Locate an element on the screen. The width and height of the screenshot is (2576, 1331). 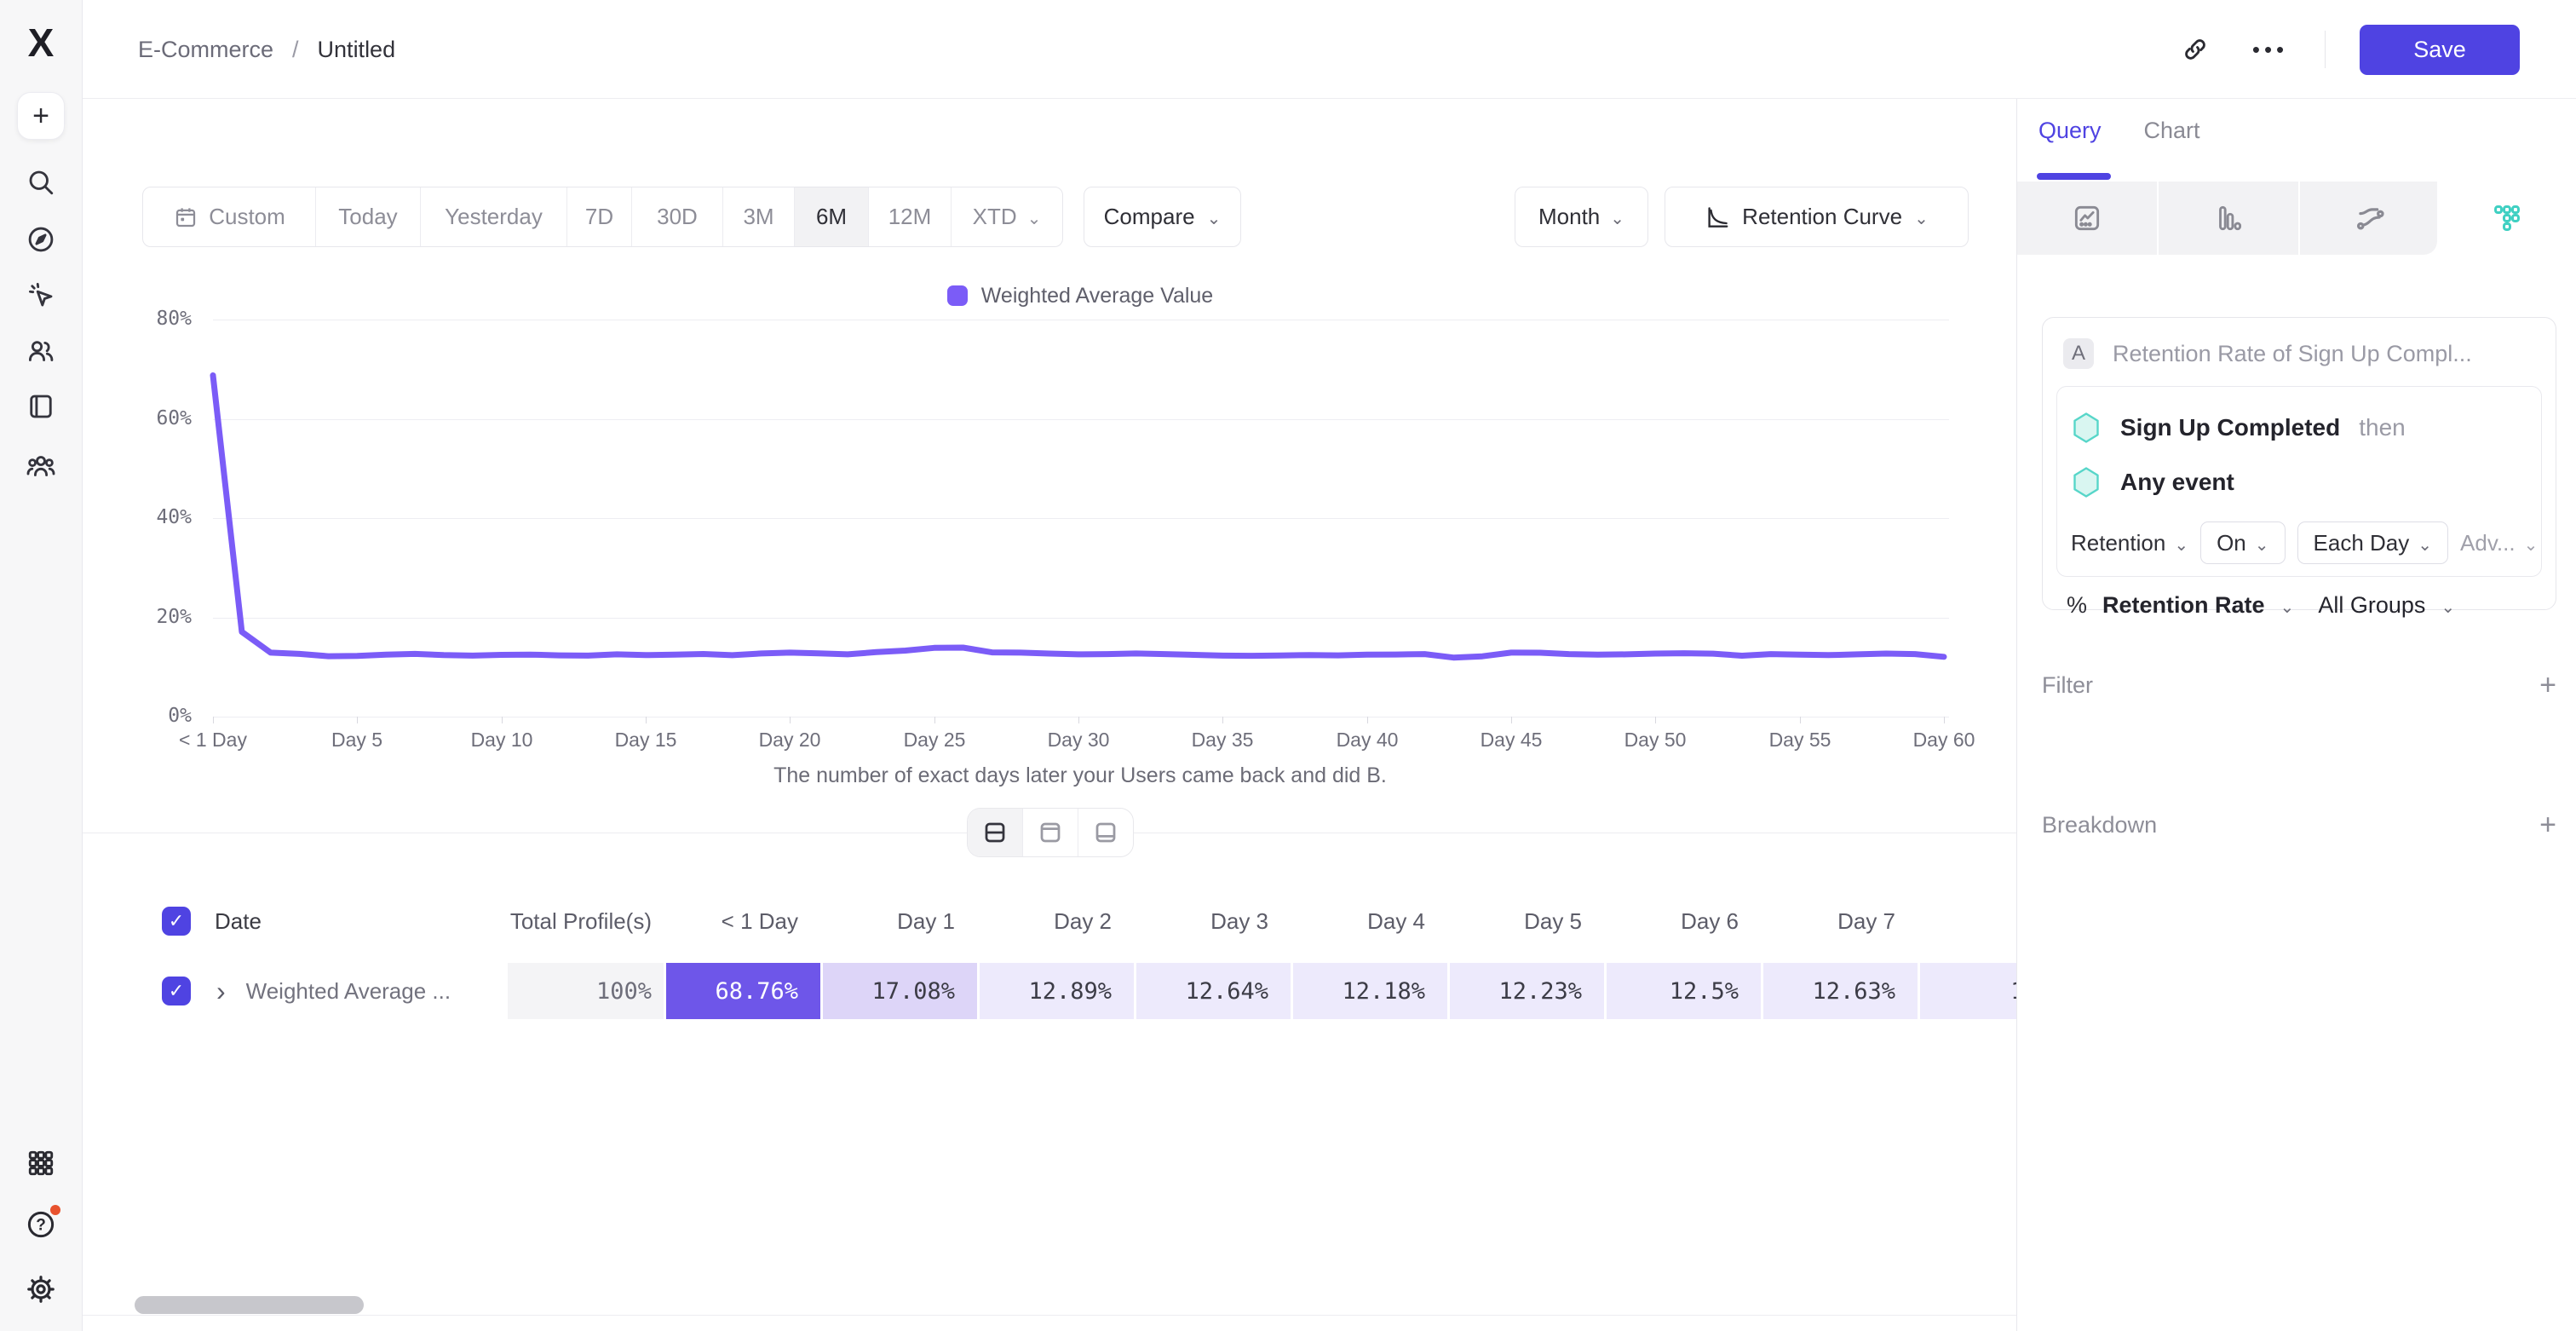
help-icon: ? is located at coordinates (43, 1222).